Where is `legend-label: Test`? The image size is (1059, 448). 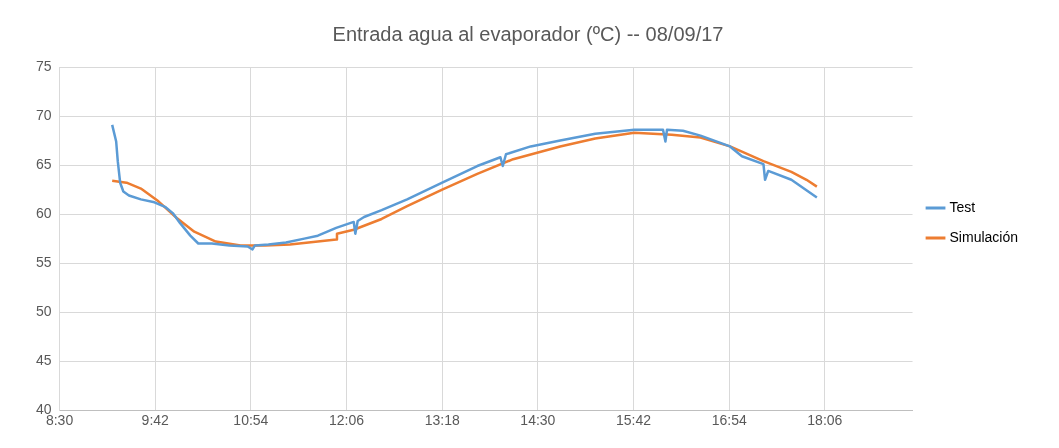 legend-label: Test is located at coordinates (962, 206).